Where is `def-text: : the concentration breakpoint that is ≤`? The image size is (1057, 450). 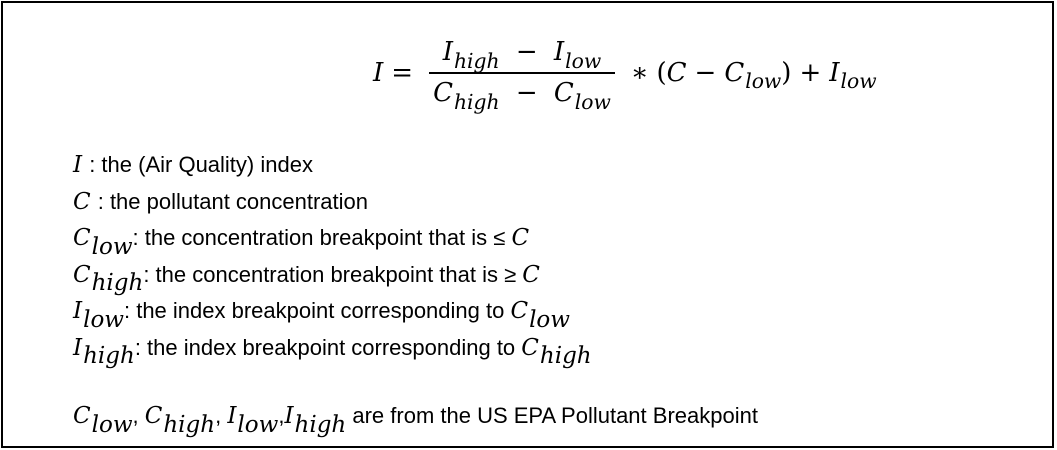
def-text: : the concentration breakpoint that is ≤ is located at coordinates (322, 237).